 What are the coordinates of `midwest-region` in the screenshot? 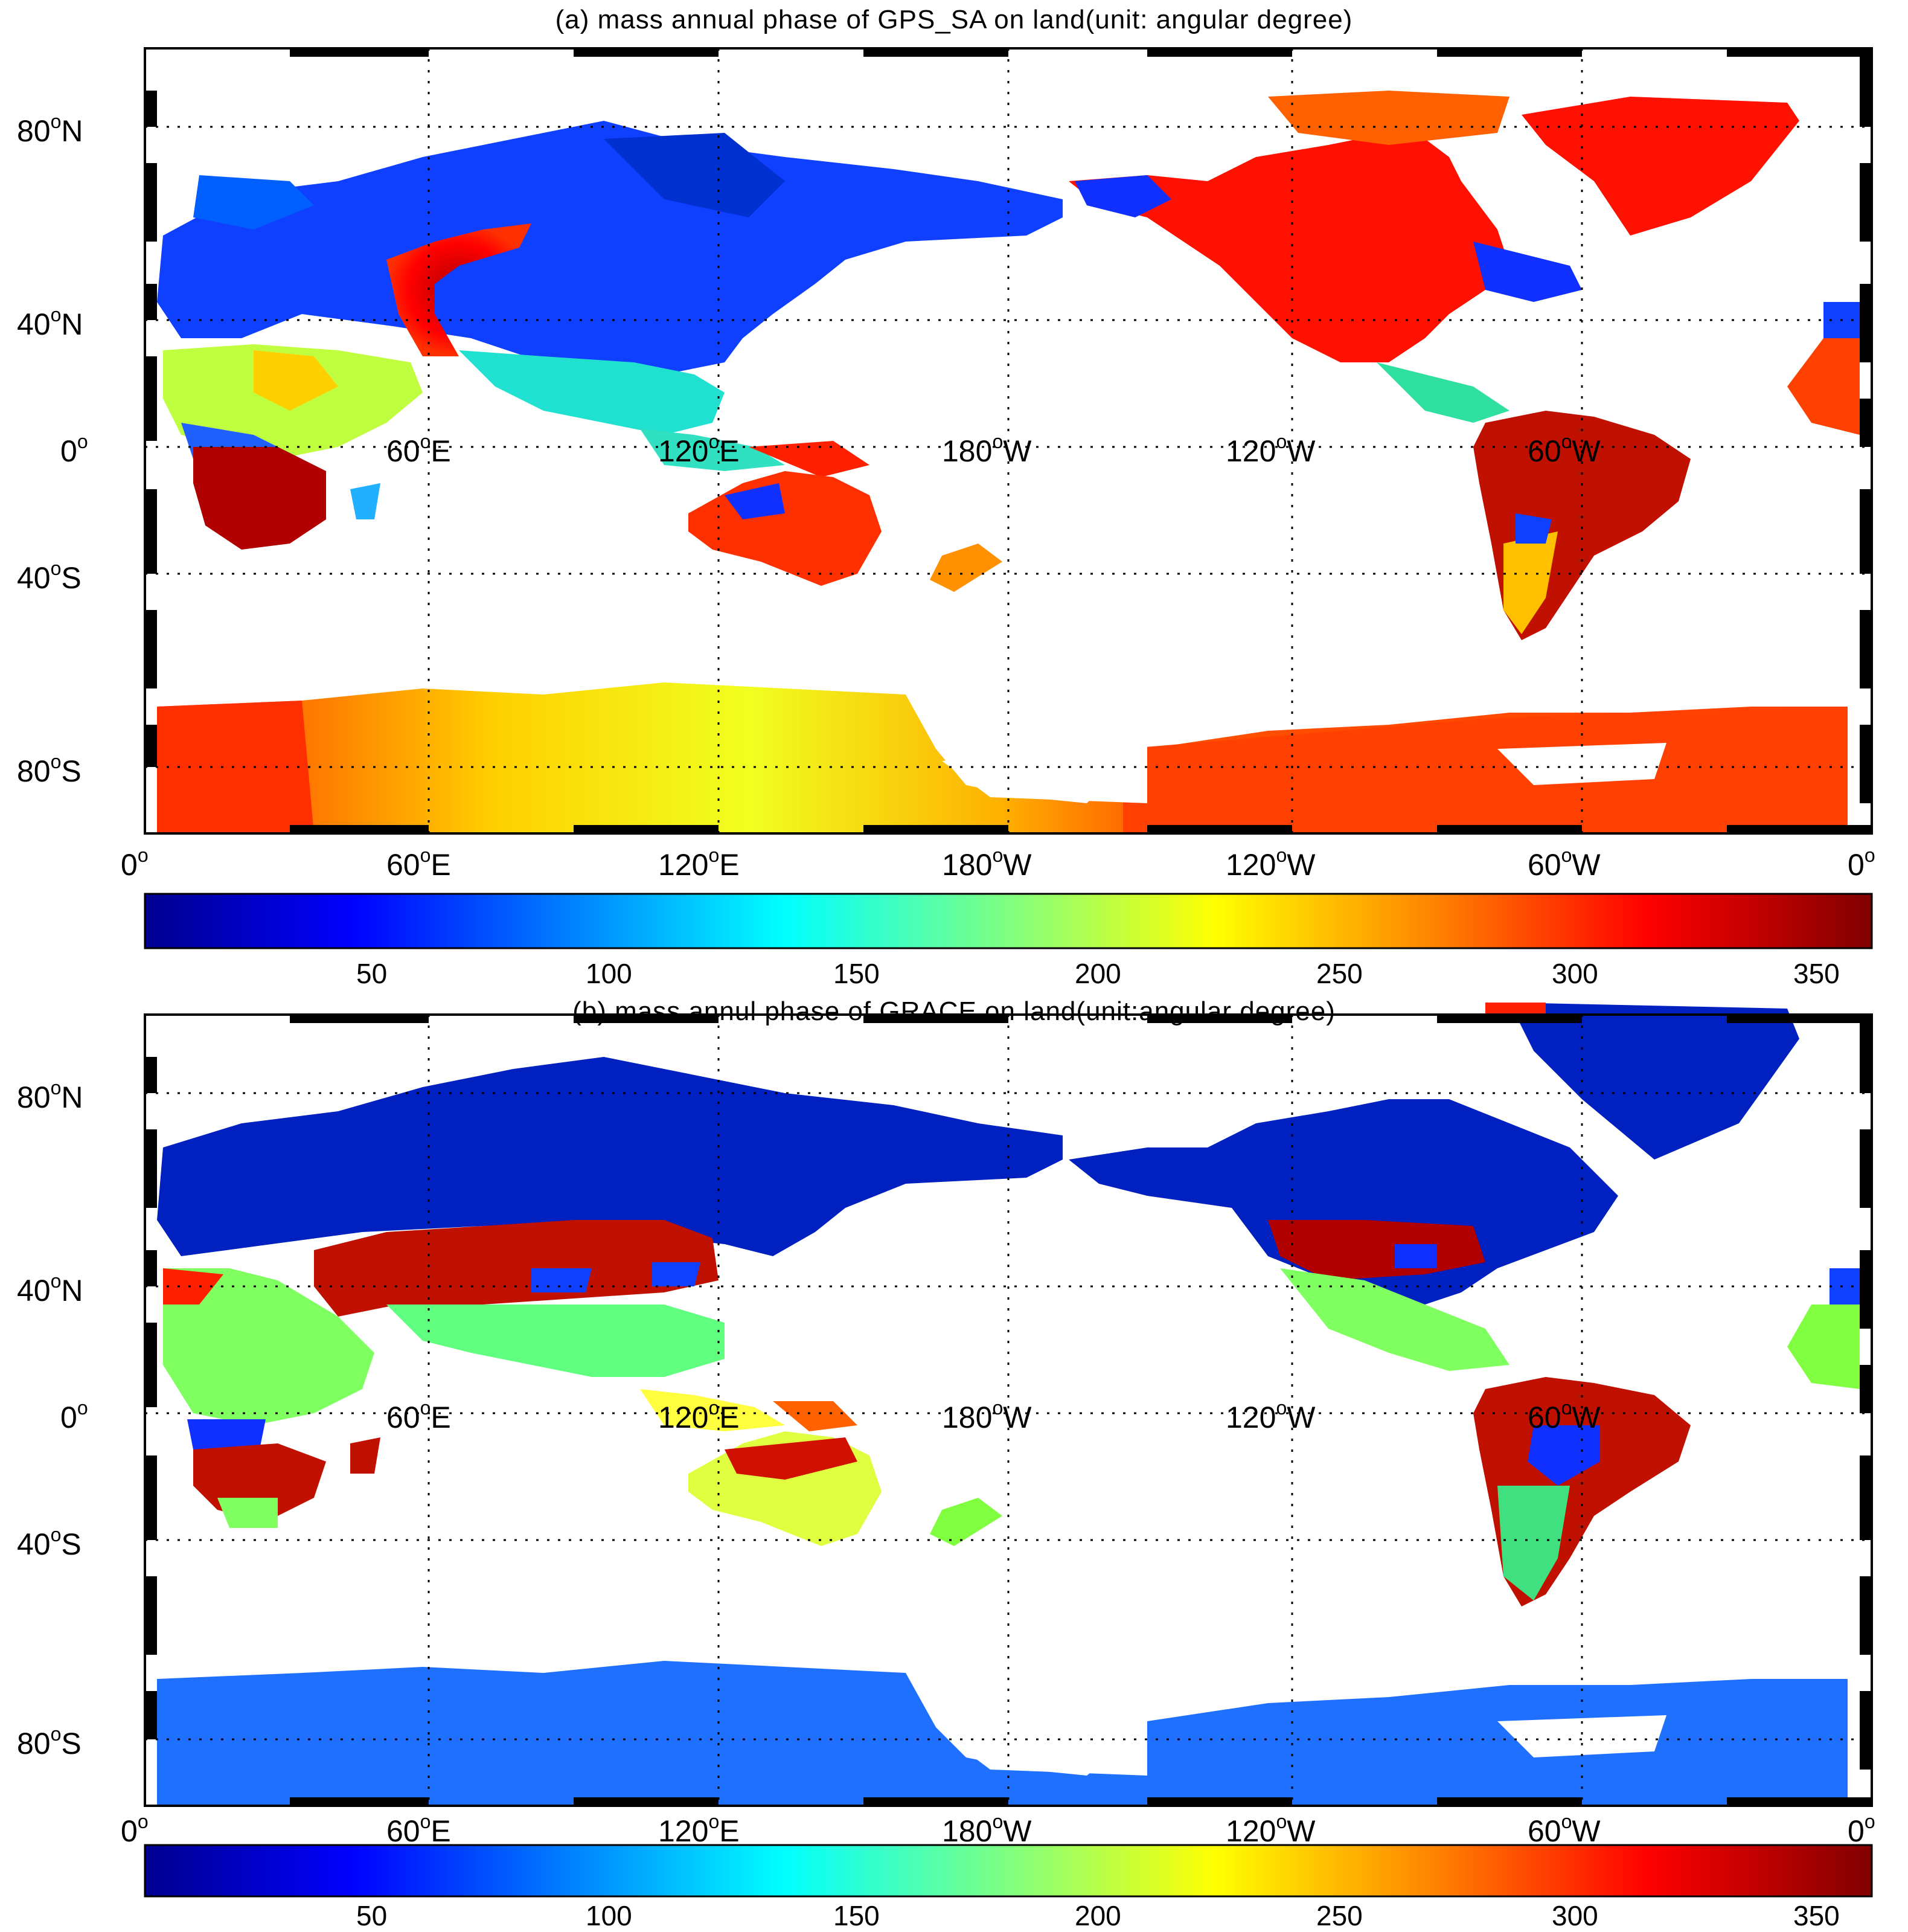 It's located at (1416, 1256).